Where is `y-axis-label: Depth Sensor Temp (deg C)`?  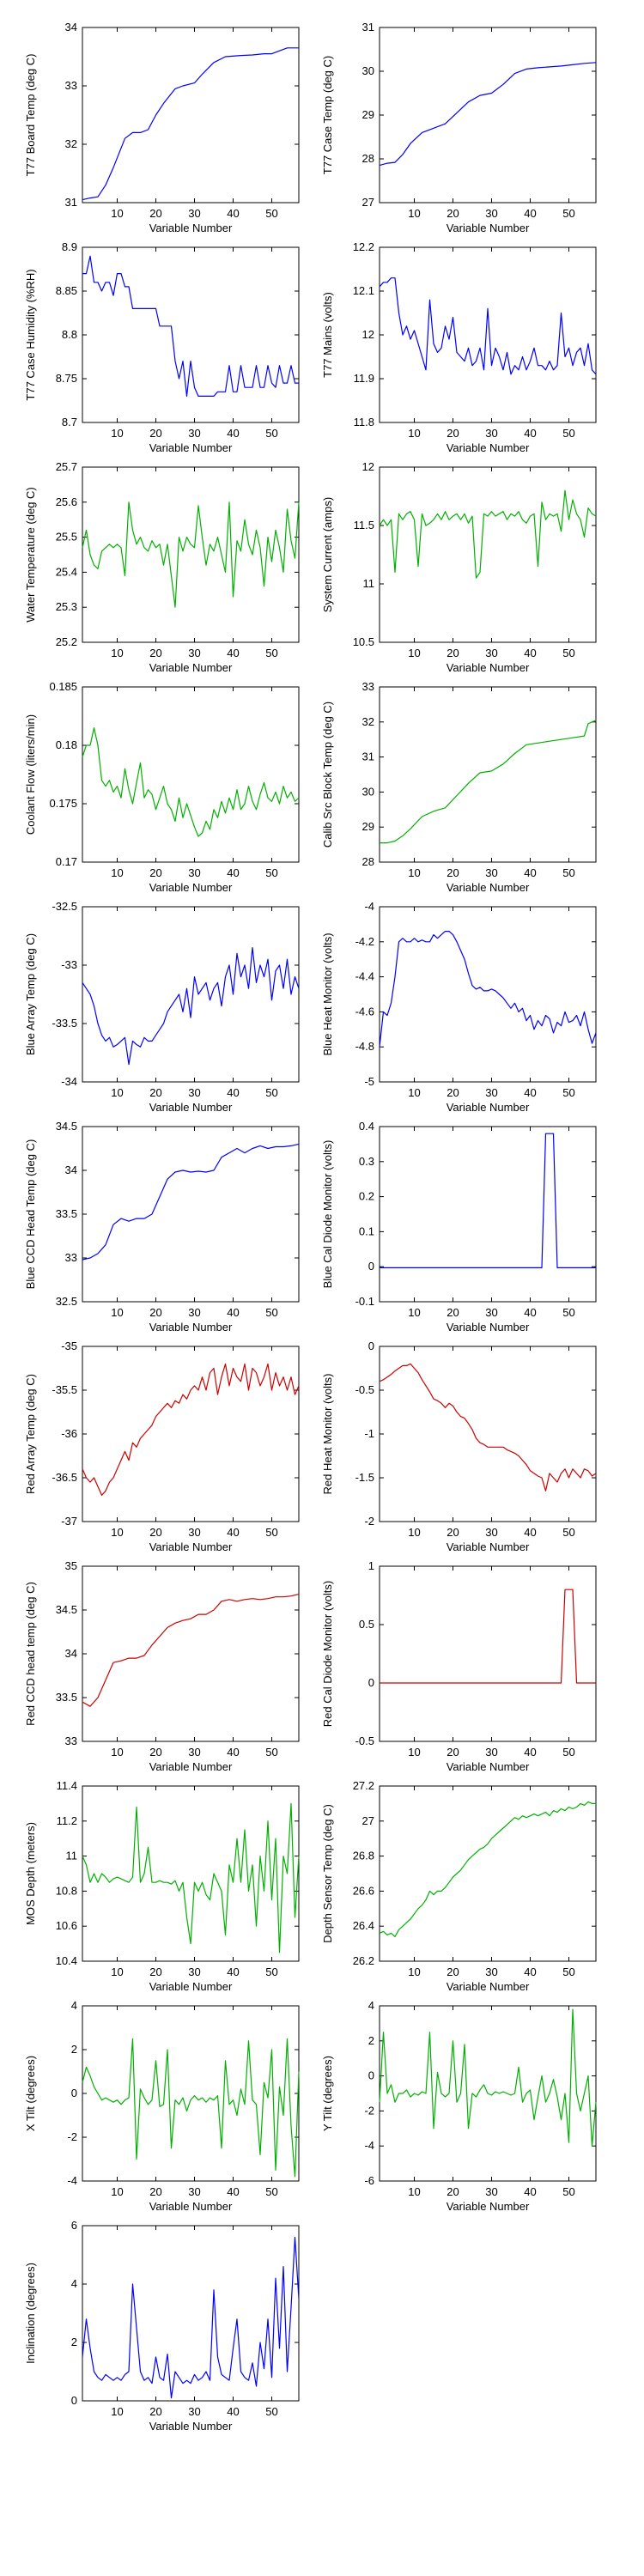
y-axis-label: Depth Sensor Temp (deg C) is located at coordinates (327, 1873).